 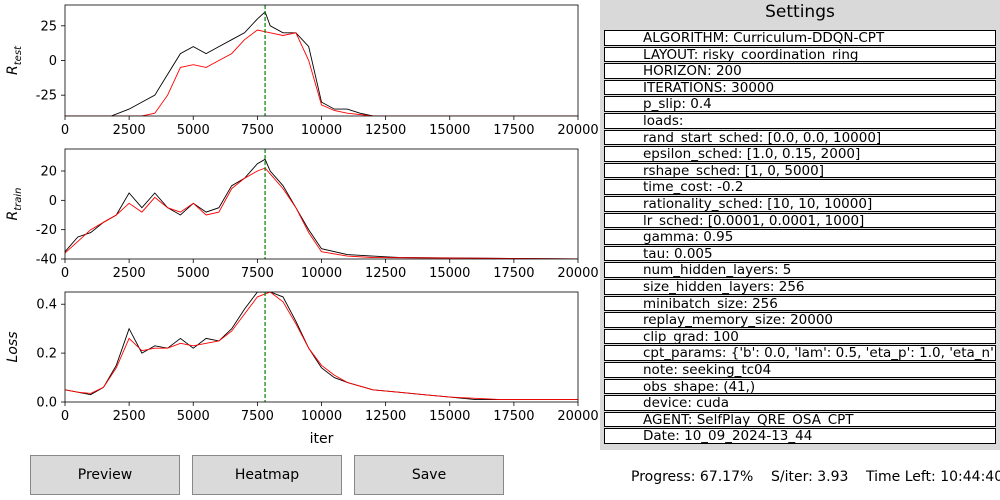 I want to click on settings-row: lr_sched: [0.0001, 0.0001, 1000], so click(x=800, y=220).